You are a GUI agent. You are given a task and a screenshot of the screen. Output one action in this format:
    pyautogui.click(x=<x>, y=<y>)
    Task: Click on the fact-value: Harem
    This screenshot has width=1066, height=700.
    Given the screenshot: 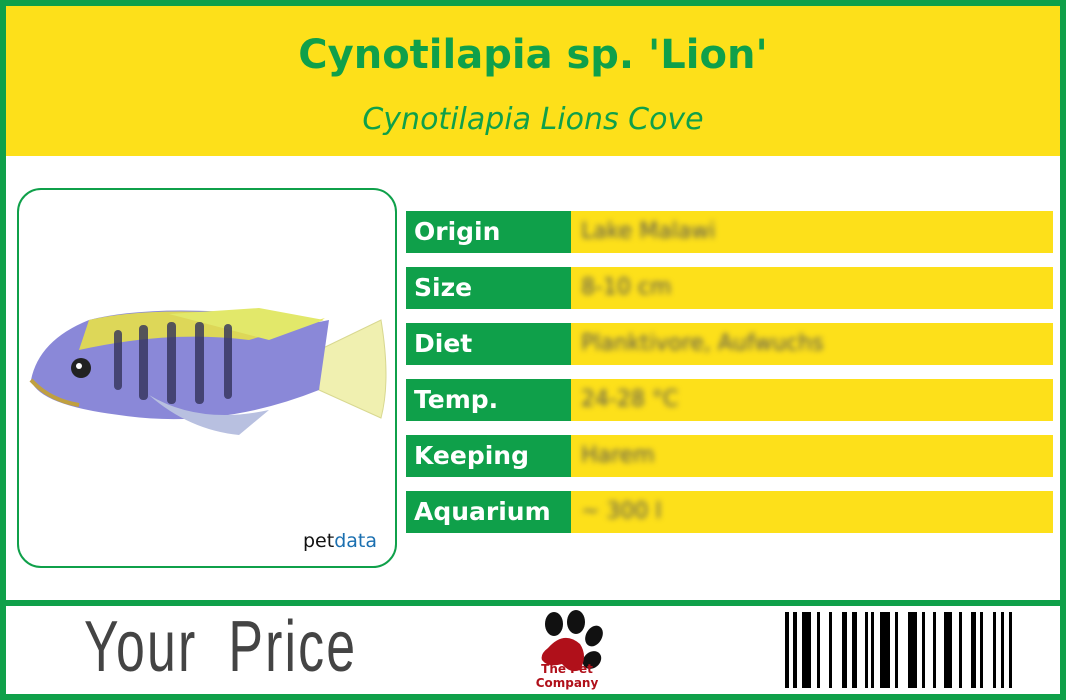 What is the action you would take?
    pyautogui.click(x=618, y=455)
    